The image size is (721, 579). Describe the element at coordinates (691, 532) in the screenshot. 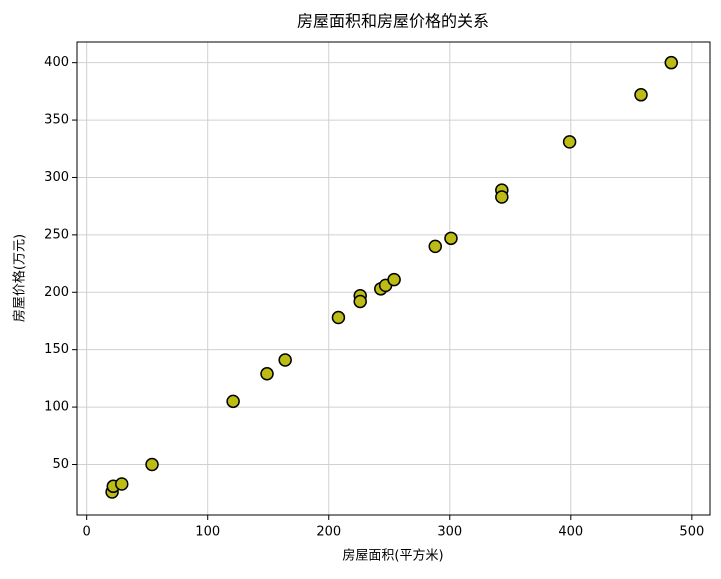

I see `x-tick-label: 500` at that location.